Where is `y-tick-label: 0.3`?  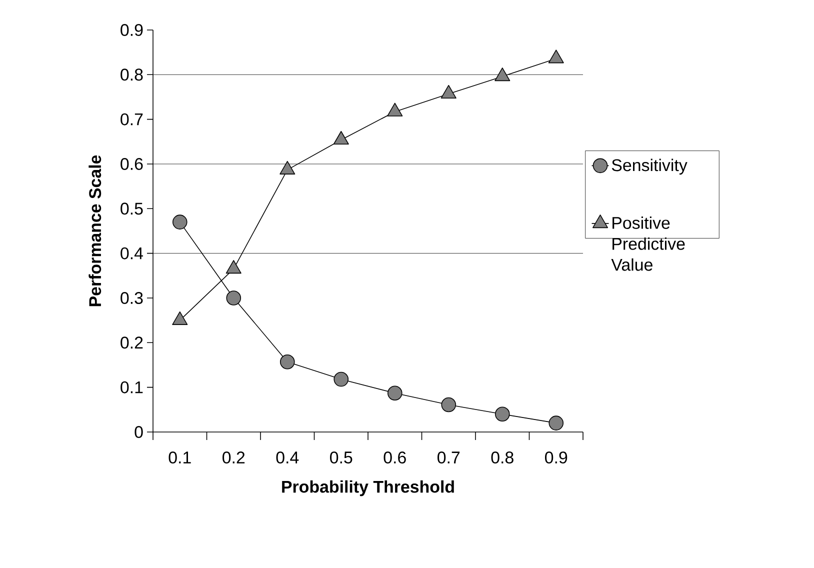 y-tick-label: 0.3 is located at coordinates (131, 298).